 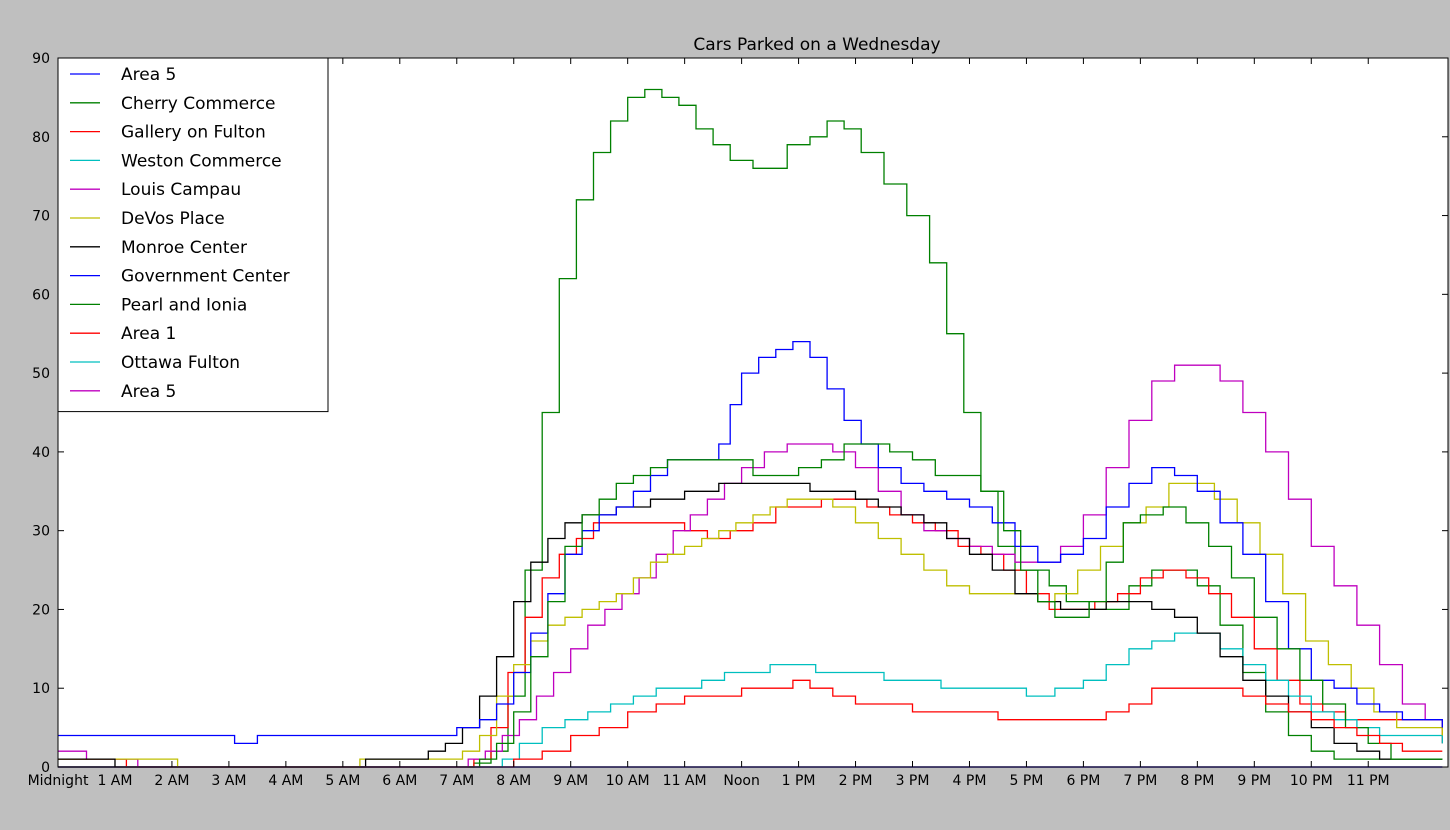 What do you see at coordinates (201, 161) in the screenshot?
I see `legend-label: Weston Commerce` at bounding box center [201, 161].